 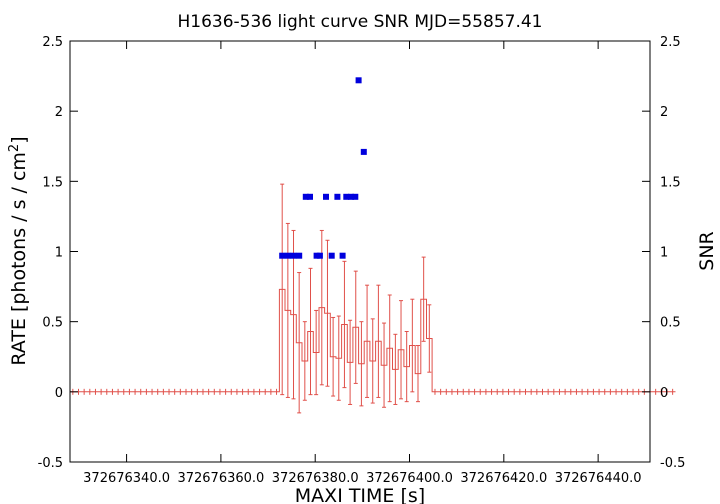 What do you see at coordinates (52, 42) in the screenshot?
I see `y-tick-label-left: 2.5` at bounding box center [52, 42].